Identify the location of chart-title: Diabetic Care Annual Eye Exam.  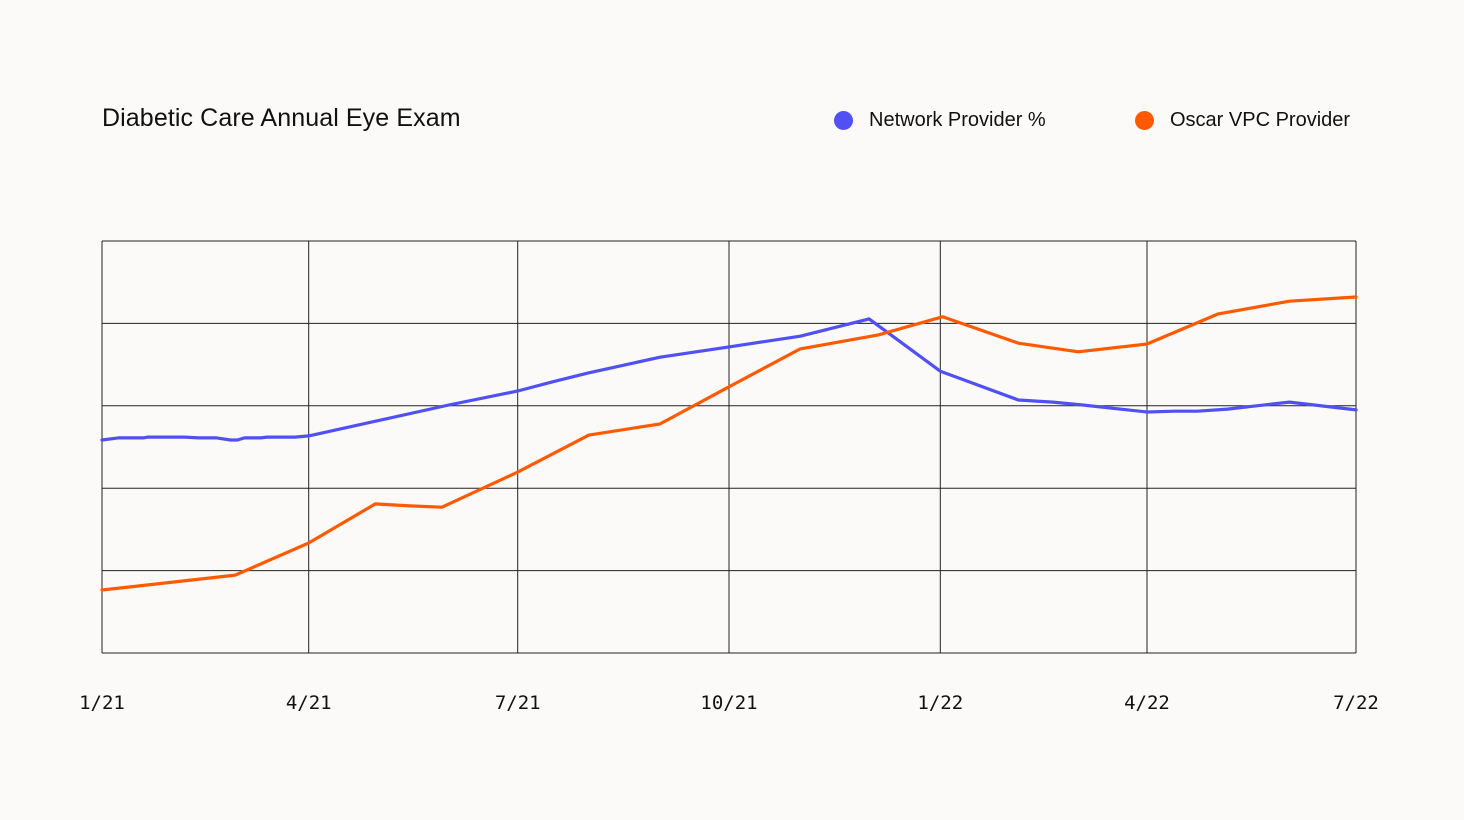
(281, 118).